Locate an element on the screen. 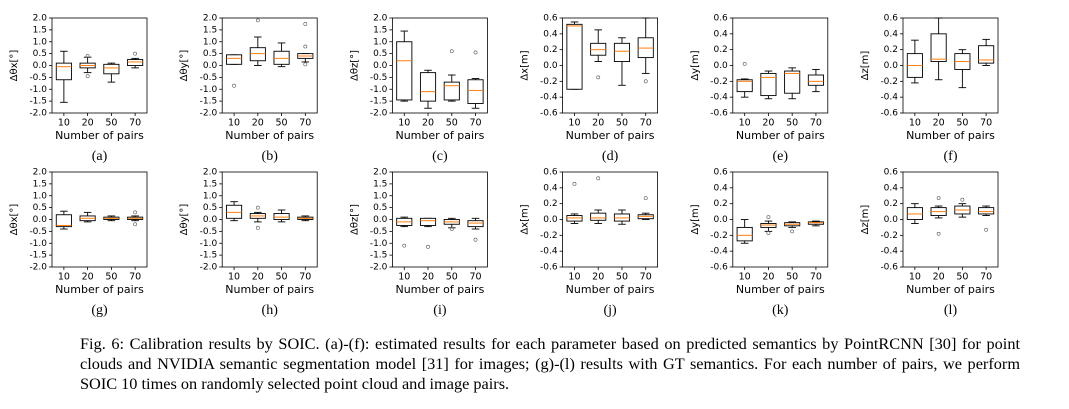  panel-label: (l) is located at coordinates (951, 310).